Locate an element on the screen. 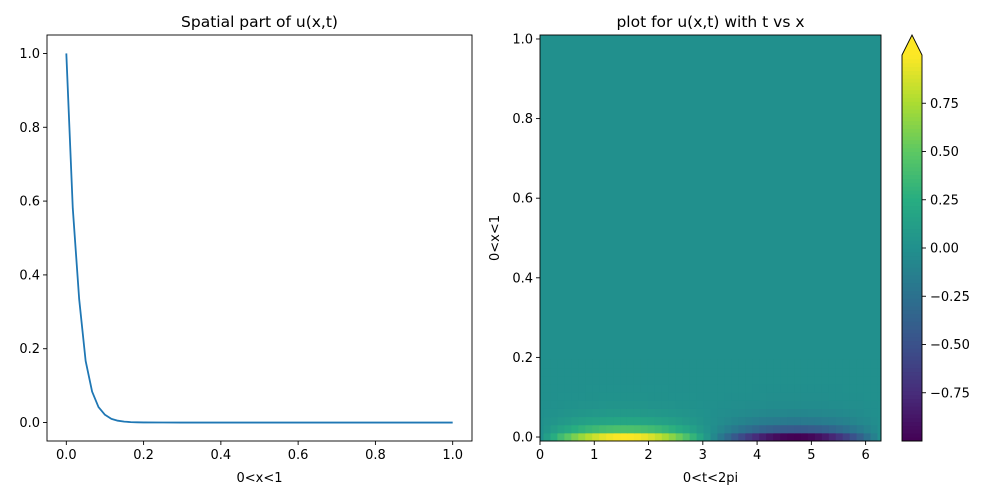  right-x-tick-label: 3 is located at coordinates (703, 455).